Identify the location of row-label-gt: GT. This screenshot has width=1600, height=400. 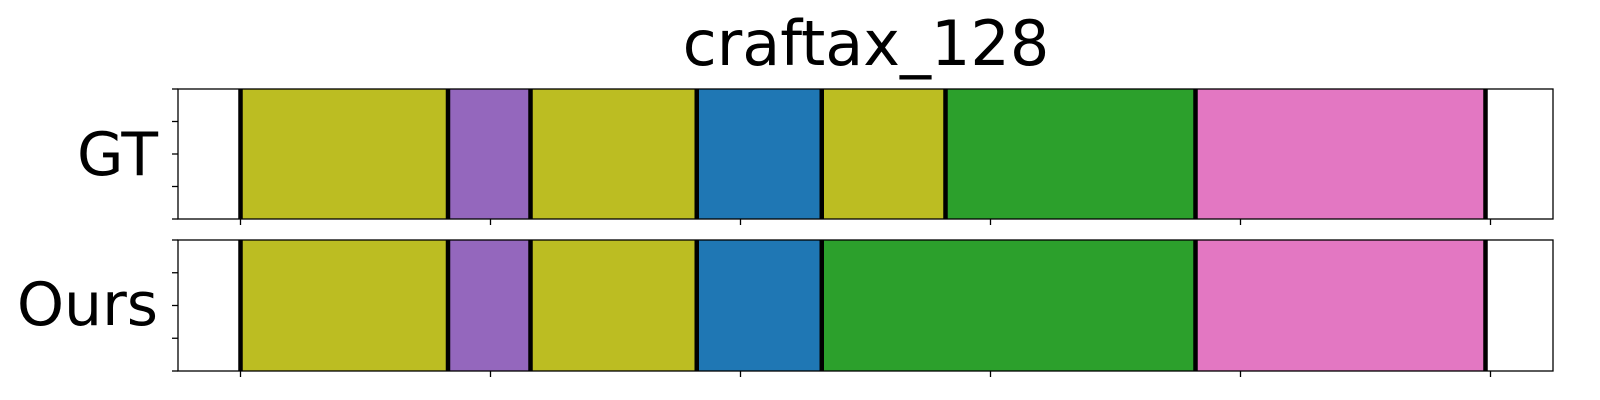
(117, 155).